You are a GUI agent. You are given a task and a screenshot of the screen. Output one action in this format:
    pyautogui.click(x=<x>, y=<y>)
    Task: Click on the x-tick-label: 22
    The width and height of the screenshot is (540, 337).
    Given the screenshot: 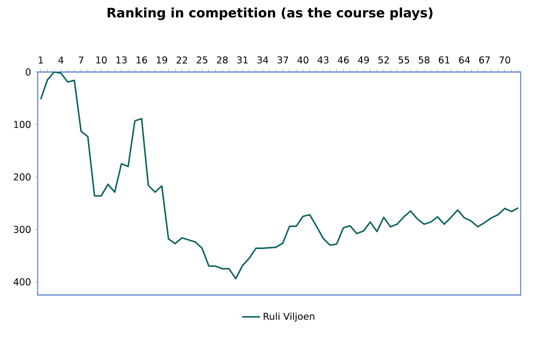 What is the action you would take?
    pyautogui.click(x=182, y=60)
    